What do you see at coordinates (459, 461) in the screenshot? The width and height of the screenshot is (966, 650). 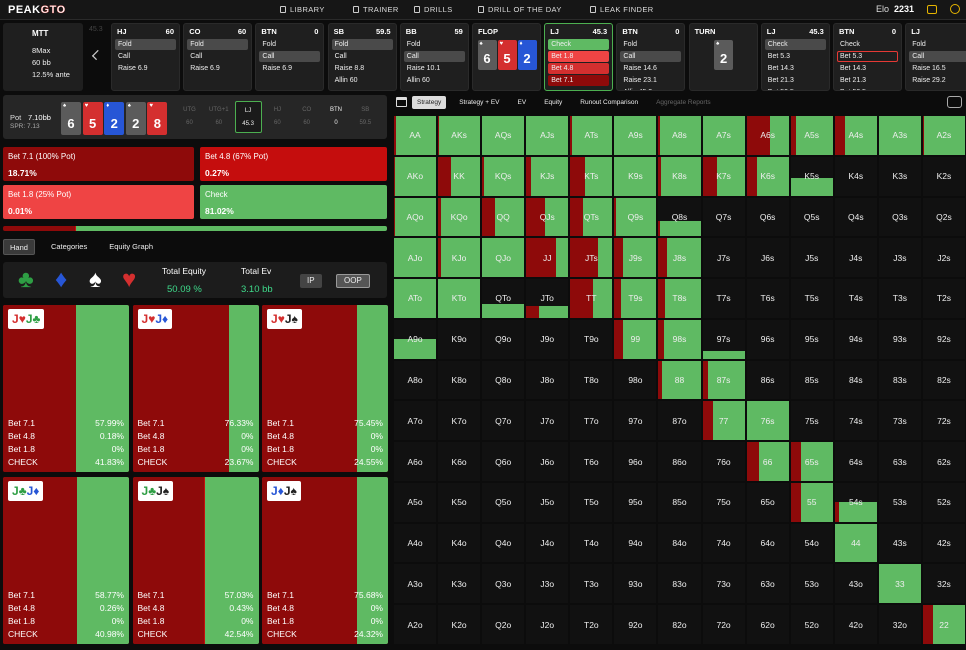 I see `hand-cell: K6o` at bounding box center [459, 461].